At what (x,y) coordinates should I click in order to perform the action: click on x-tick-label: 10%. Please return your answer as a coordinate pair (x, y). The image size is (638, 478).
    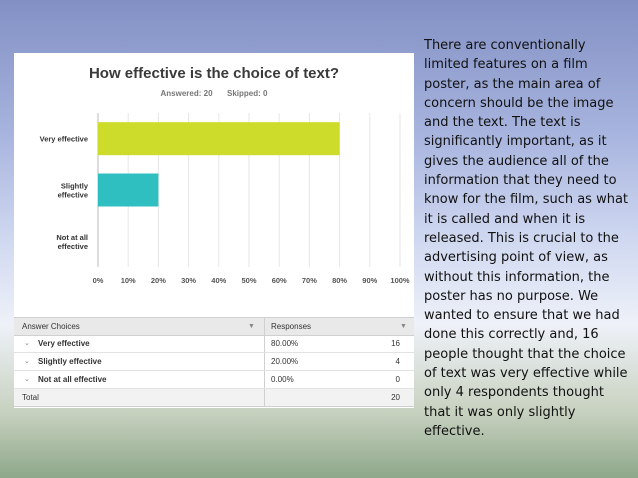
    Looking at the image, I should click on (128, 280).